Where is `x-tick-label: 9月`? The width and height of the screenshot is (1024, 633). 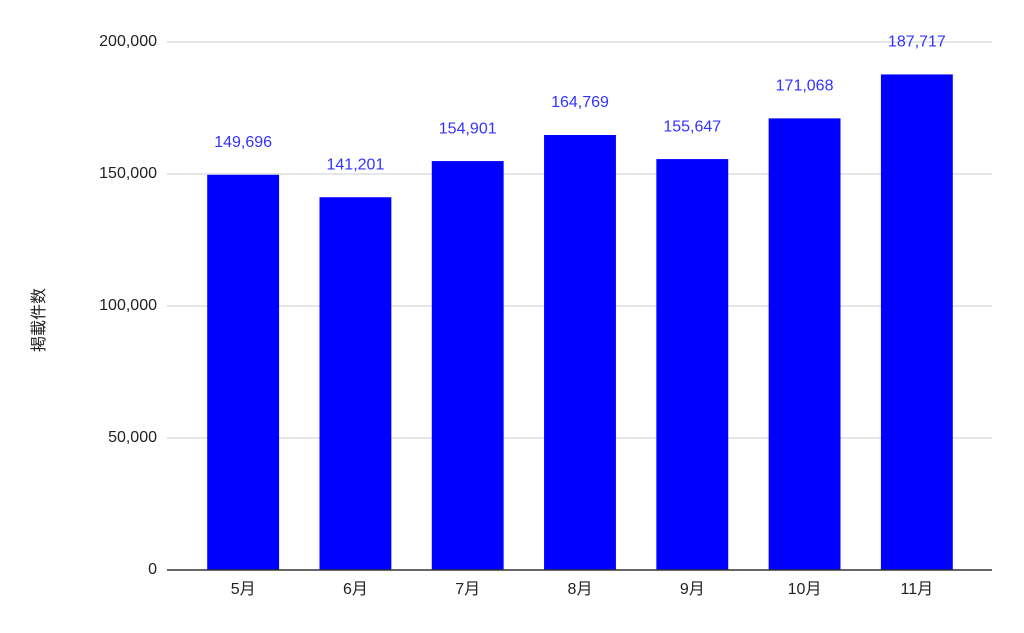
x-tick-label: 9月 is located at coordinates (692, 589).